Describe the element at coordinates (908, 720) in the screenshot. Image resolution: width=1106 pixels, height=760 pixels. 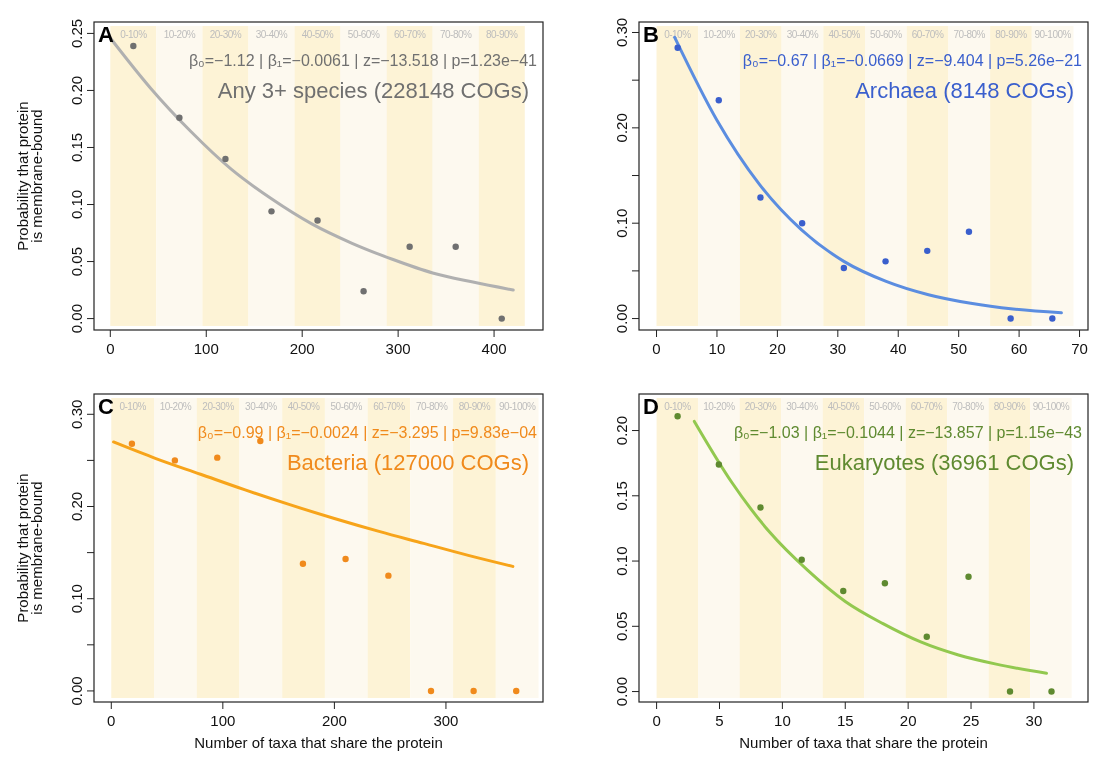
I see `x-tick-label: 20` at that location.